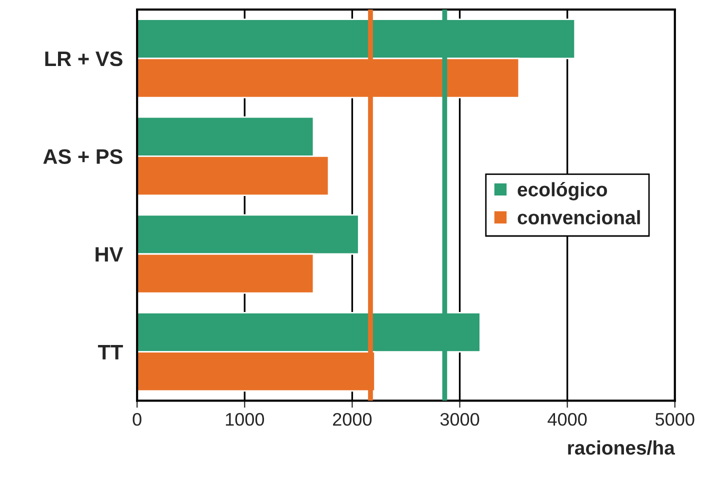  Describe the element at coordinates (675, 419) in the screenshot. I see `x-tick-label: 5000` at that location.